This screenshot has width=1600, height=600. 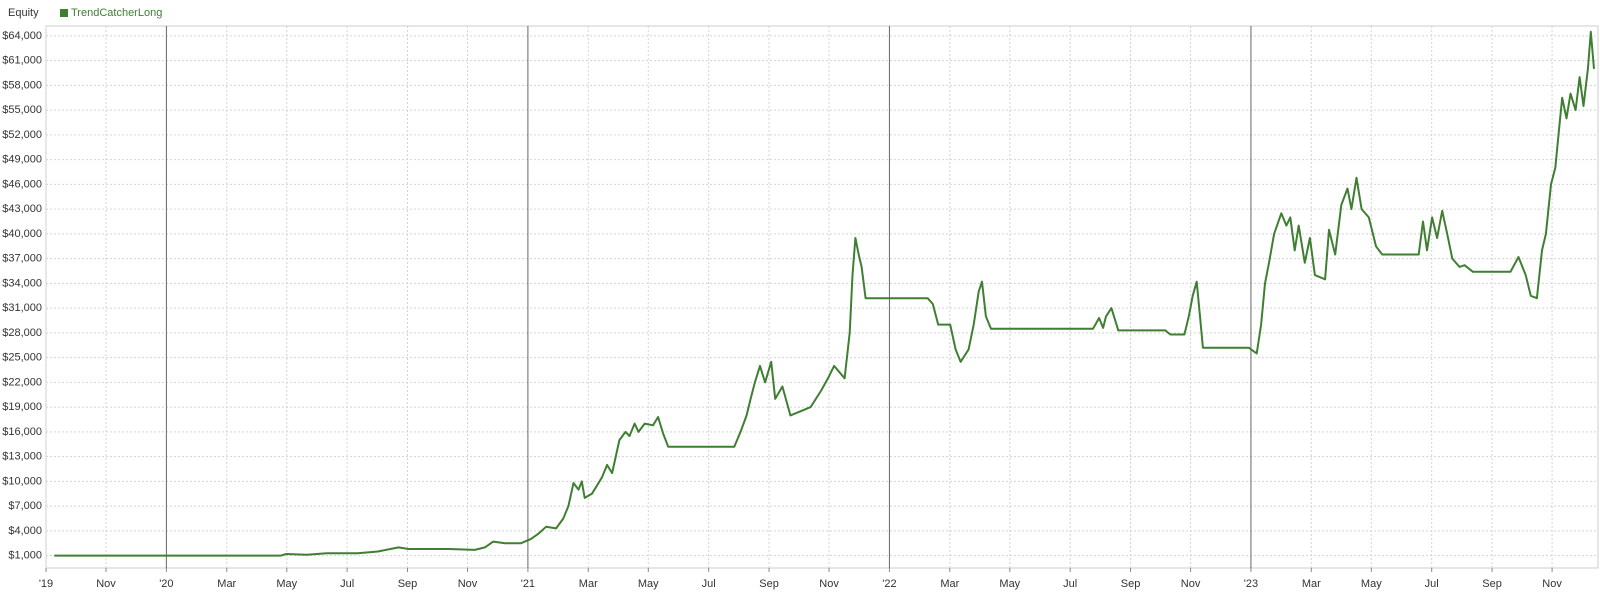 What do you see at coordinates (22, 358) in the screenshot?
I see `y-tick-label: $25,000` at bounding box center [22, 358].